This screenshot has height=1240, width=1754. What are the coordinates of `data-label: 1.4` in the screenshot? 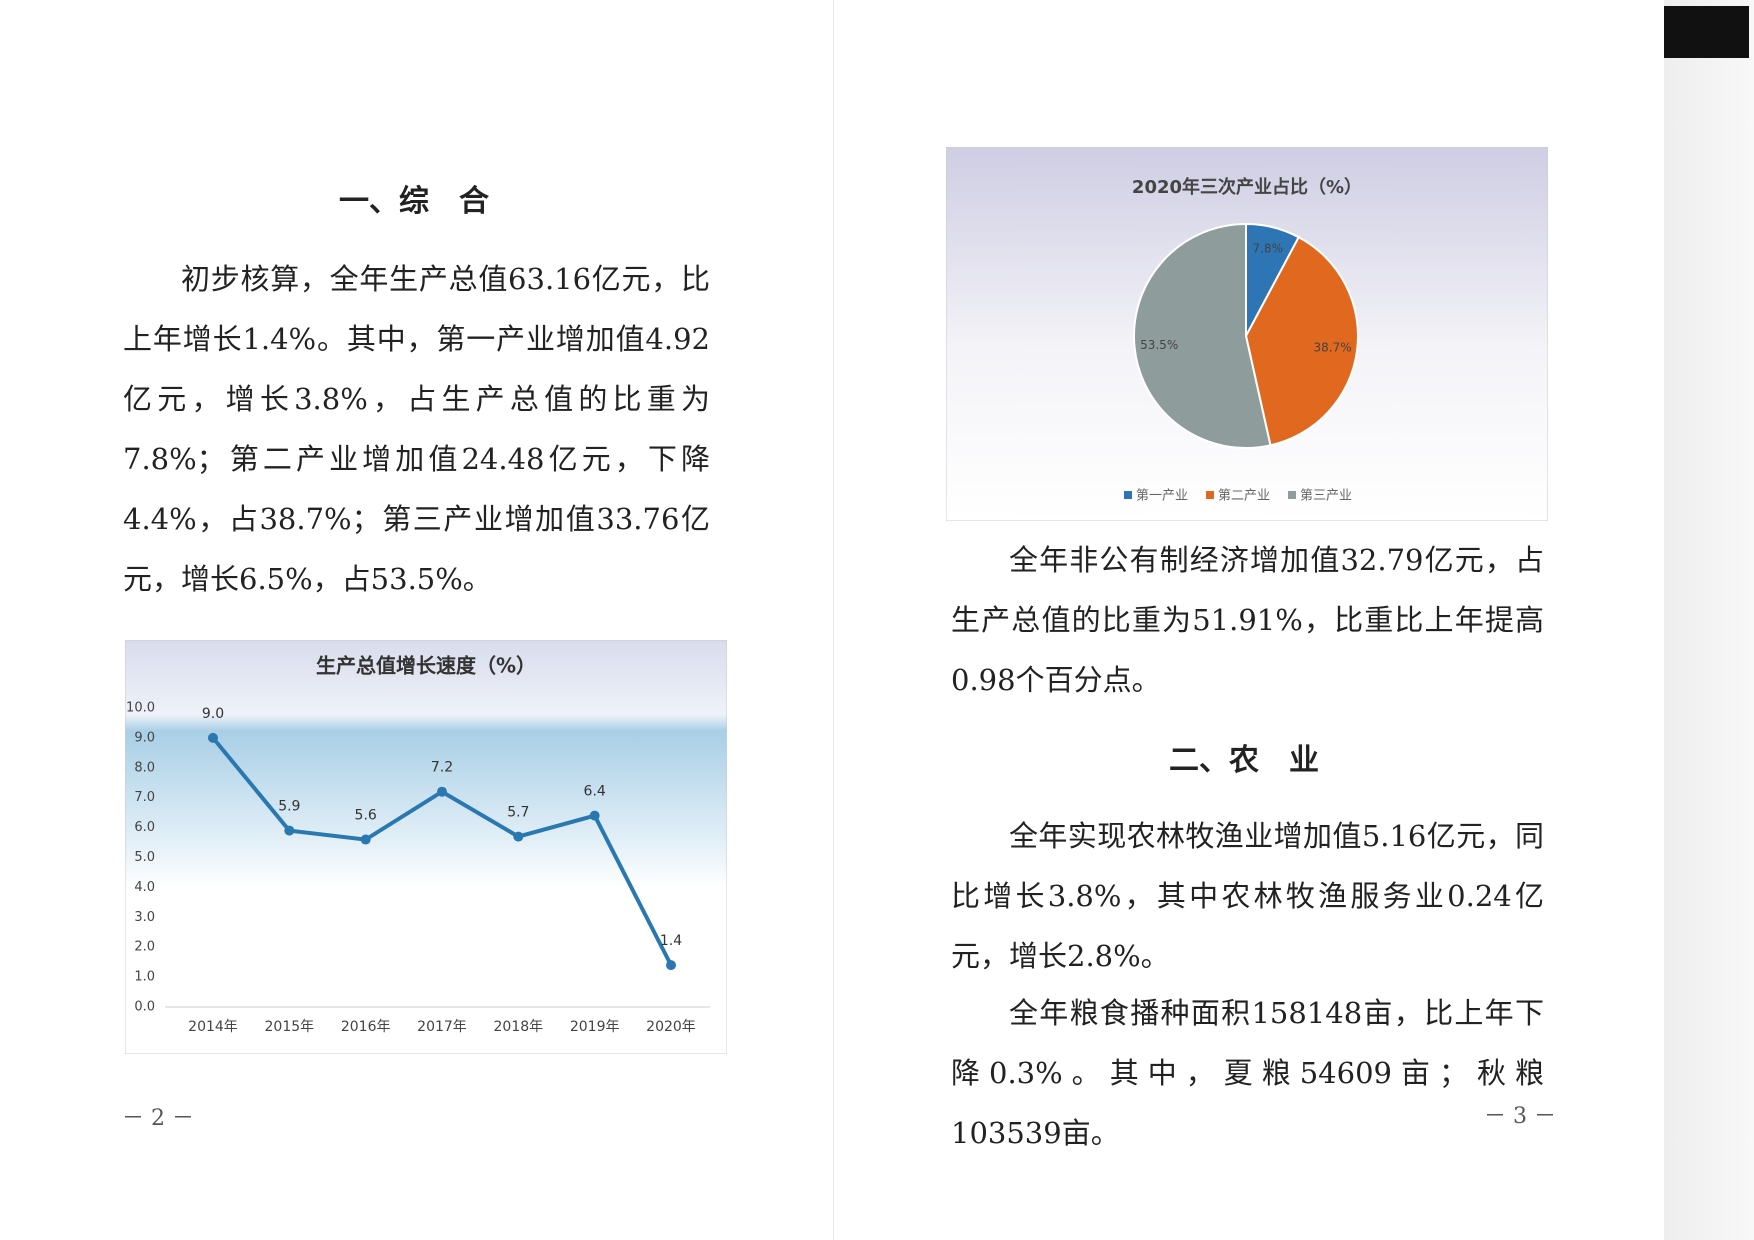 It's located at (671, 941).